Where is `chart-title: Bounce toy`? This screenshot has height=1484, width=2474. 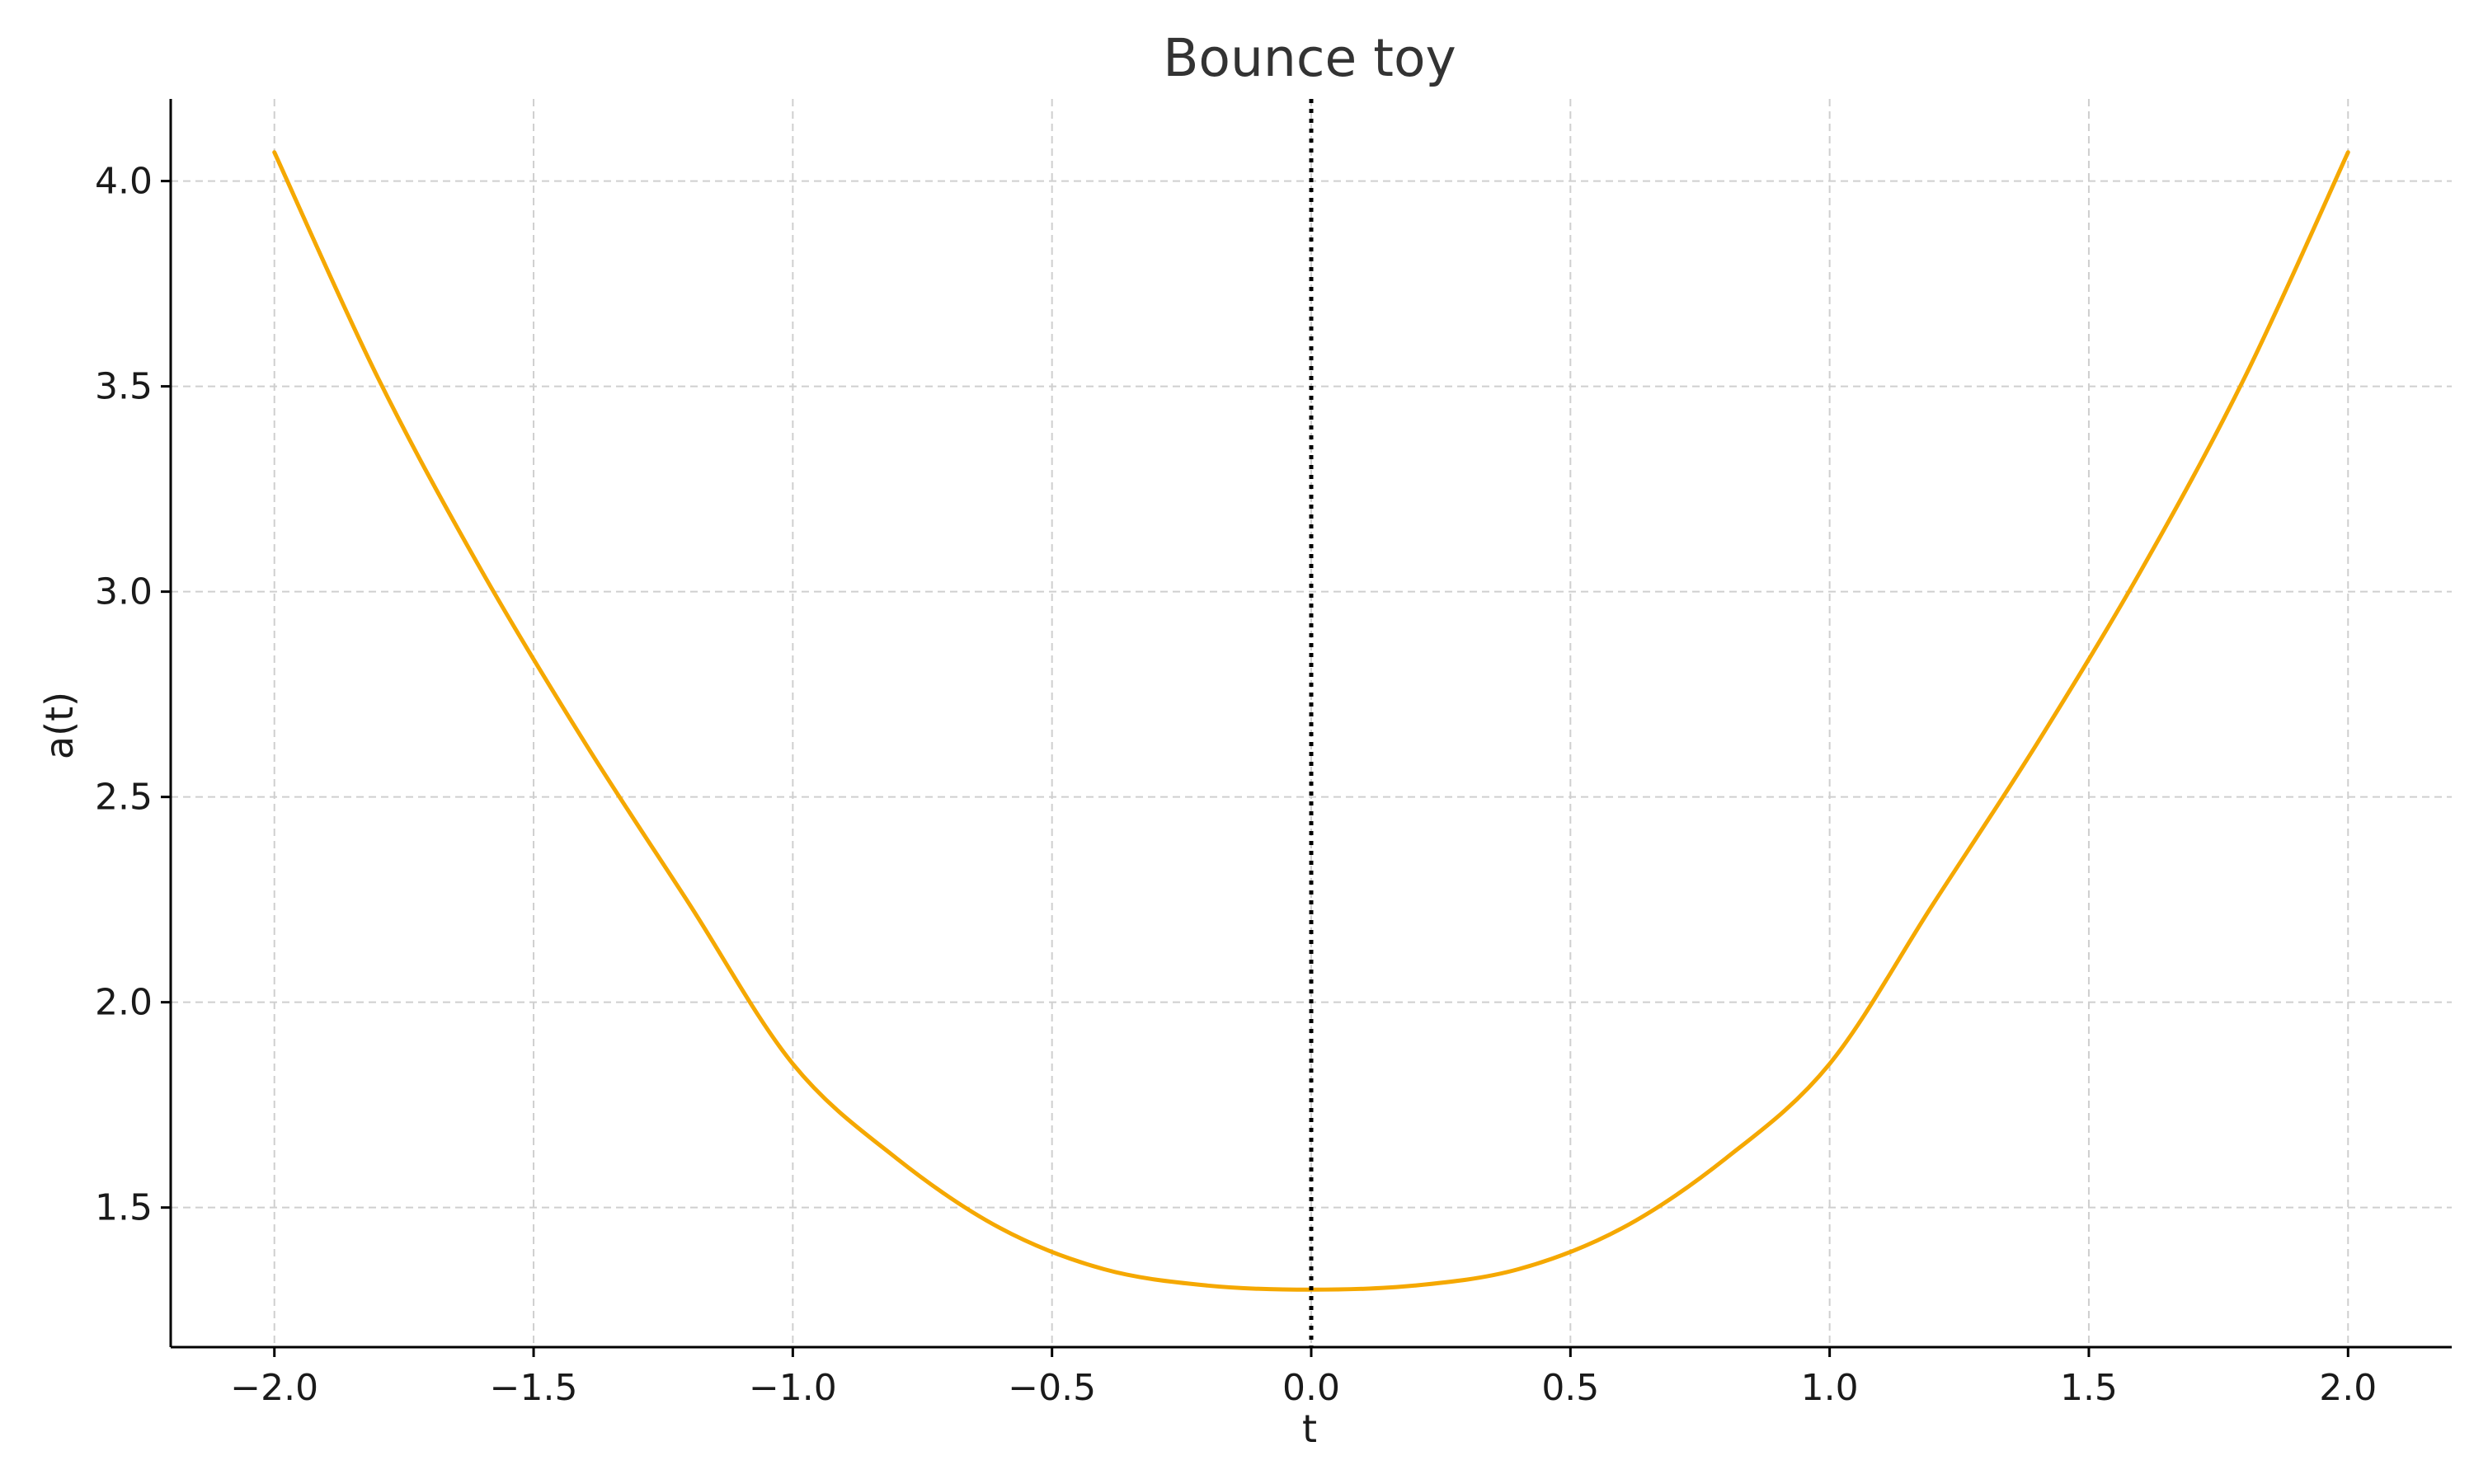 chart-title: Bounce toy is located at coordinates (1309, 58).